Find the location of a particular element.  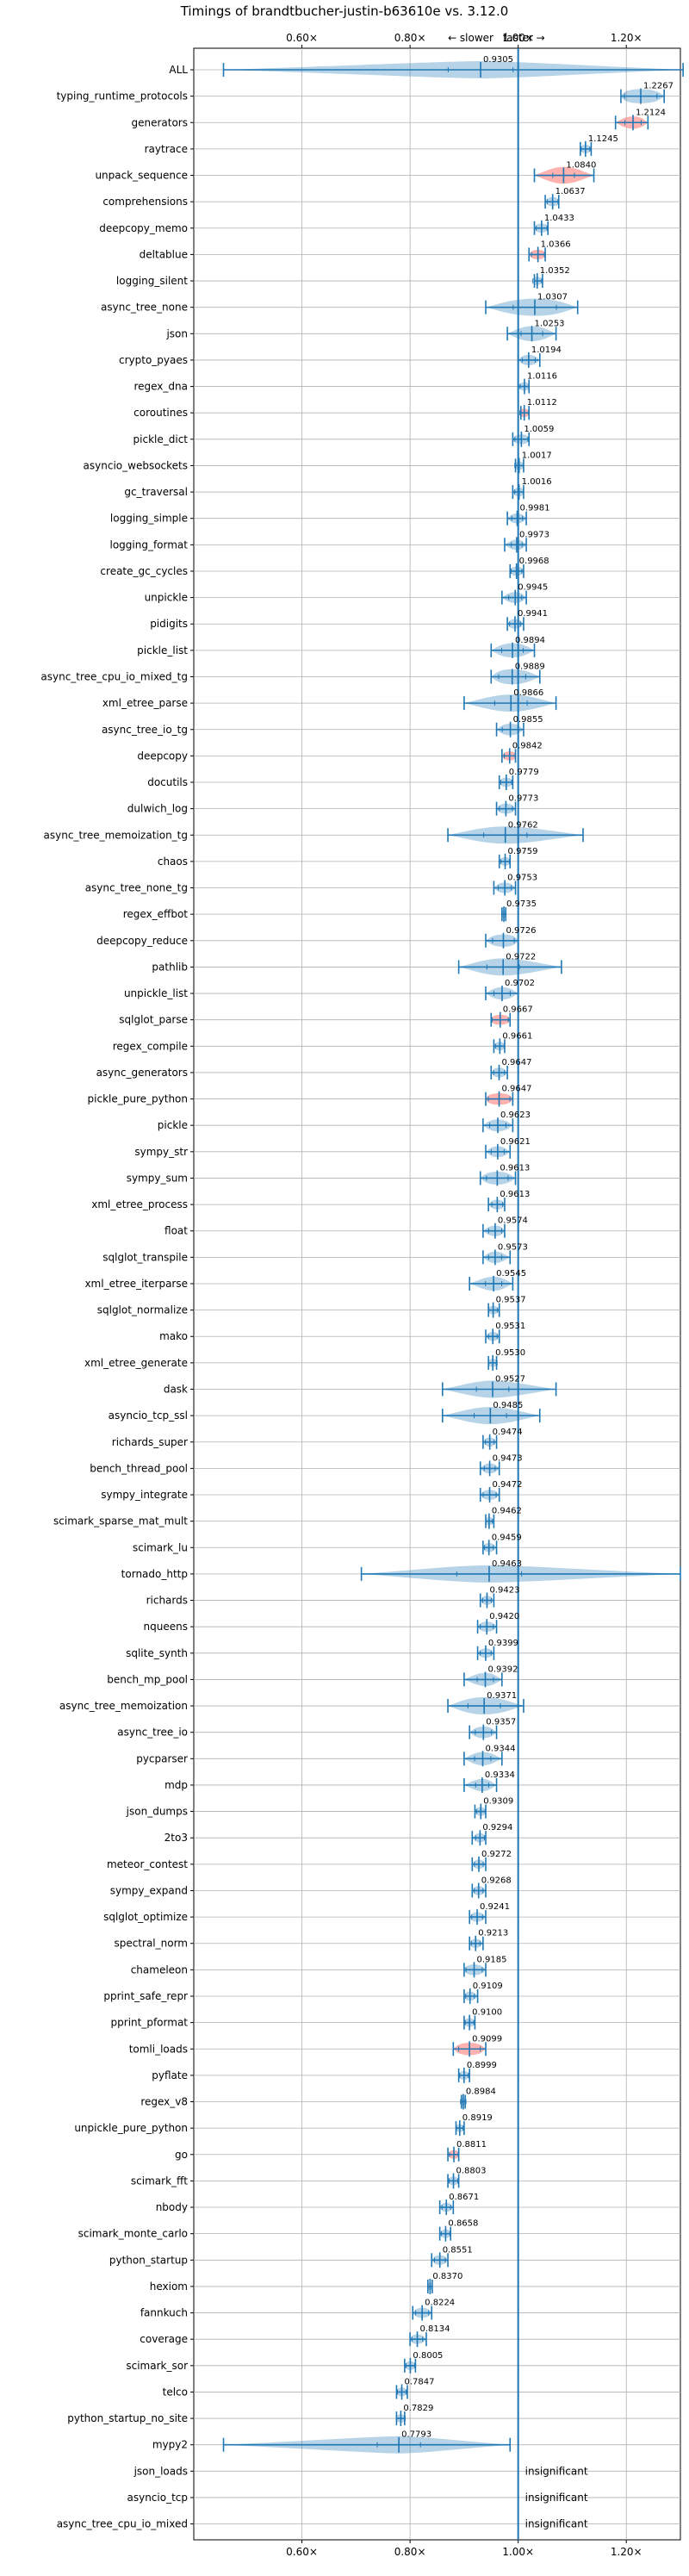

benchmark-row: 0.9623 is located at coordinates (506, 1123).